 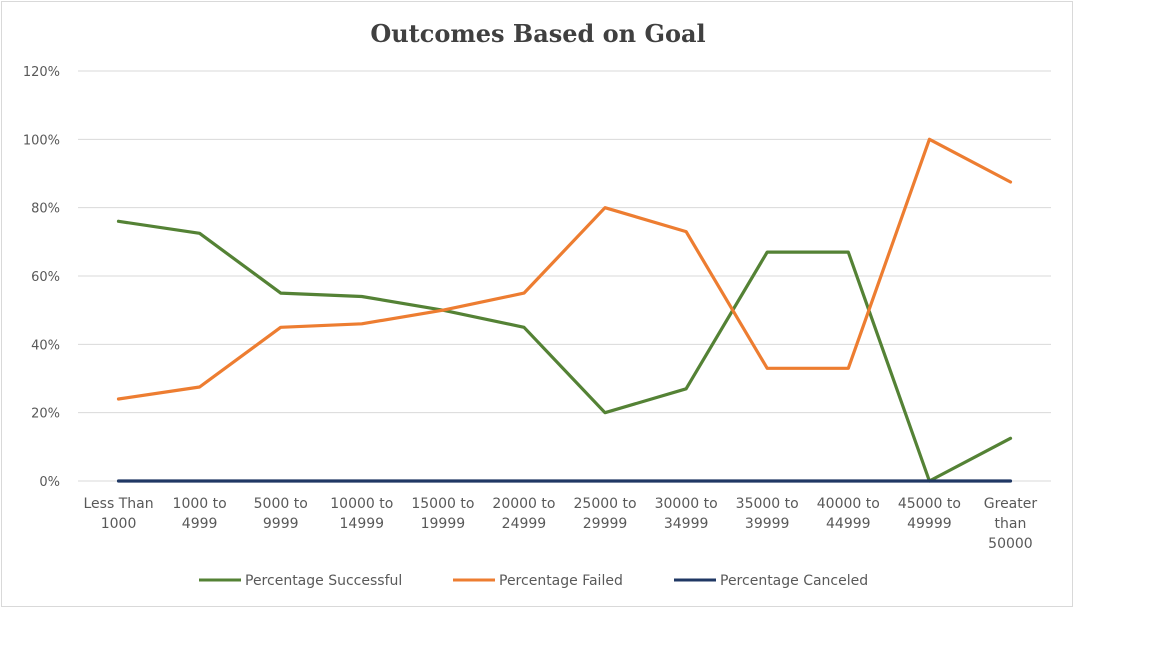 I want to click on x-tick-label: 10000 to 14999, so click(x=361, y=514).